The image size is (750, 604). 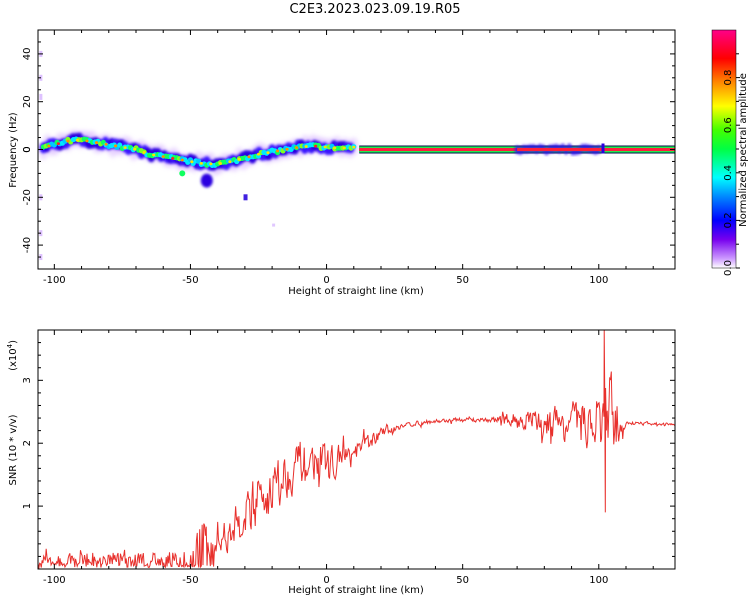 I want to click on y-tick-label: 0, so click(x=27, y=149).